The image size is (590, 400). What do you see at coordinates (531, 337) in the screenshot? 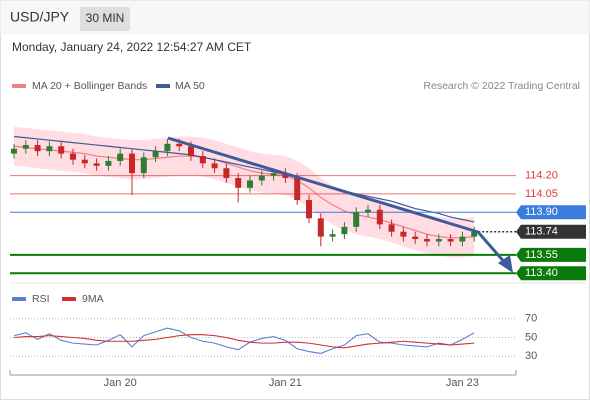
I see `y-tick-label: 50` at bounding box center [531, 337].